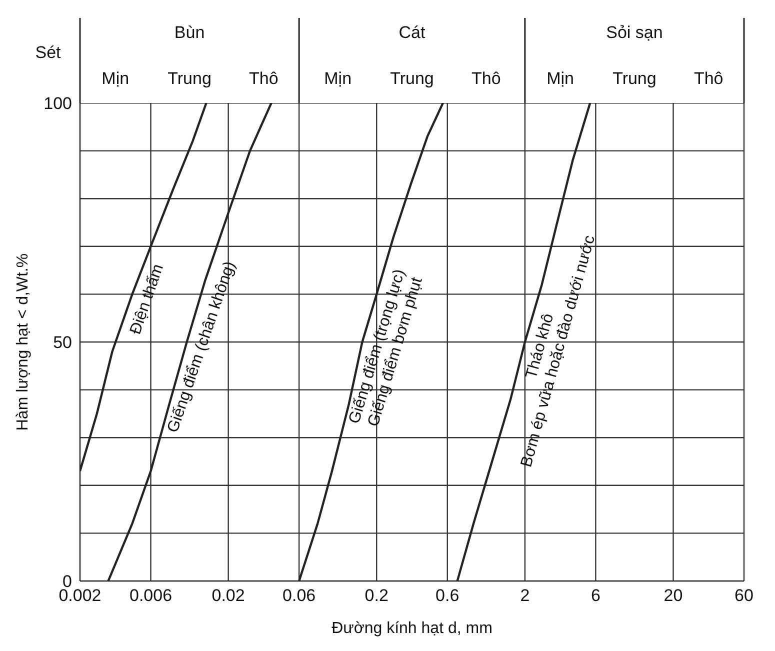 The width and height of the screenshot is (775, 651). Describe the element at coordinates (386, 347) in the screenshot. I see `text: Giếng điểm (trọng lực) Giếng điểm bơm phụt` at that location.